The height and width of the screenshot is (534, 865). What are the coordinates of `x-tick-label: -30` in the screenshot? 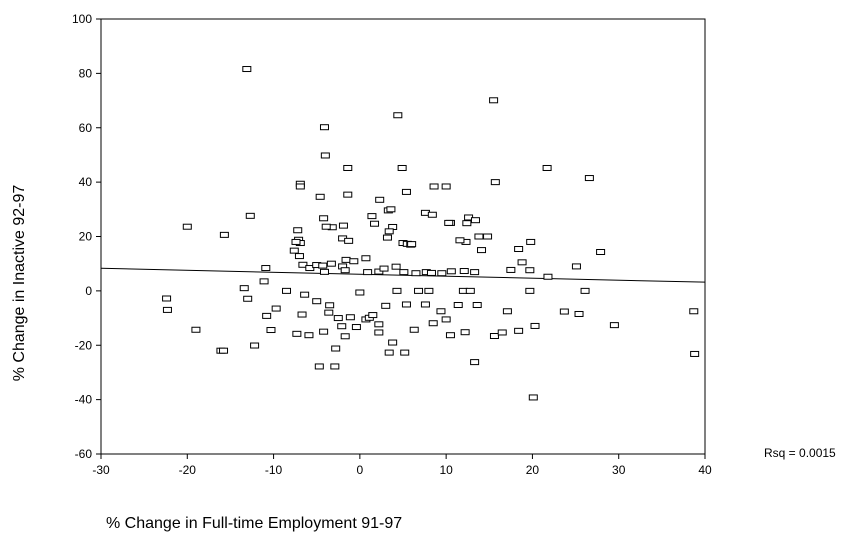 It's located at (101, 470).